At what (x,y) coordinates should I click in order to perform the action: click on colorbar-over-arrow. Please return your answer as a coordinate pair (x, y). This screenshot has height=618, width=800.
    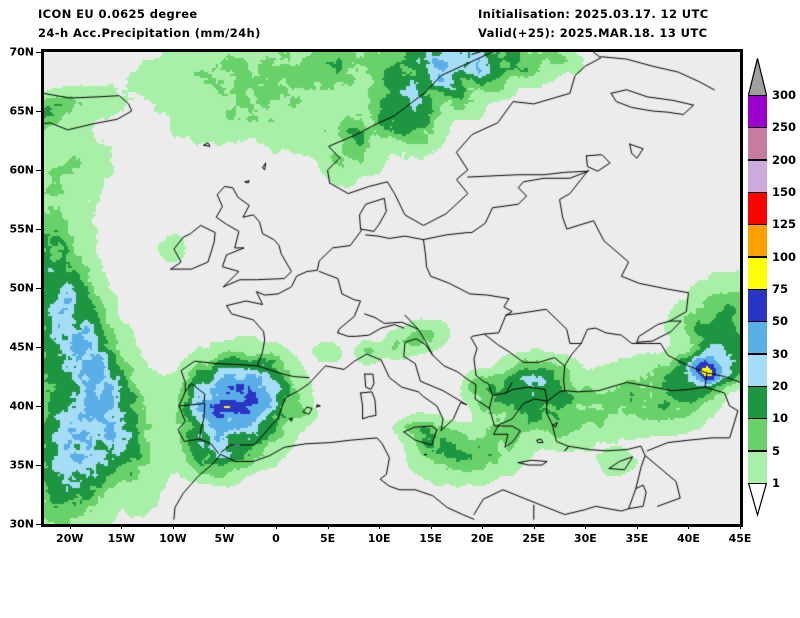
    Looking at the image, I should click on (757, 76).